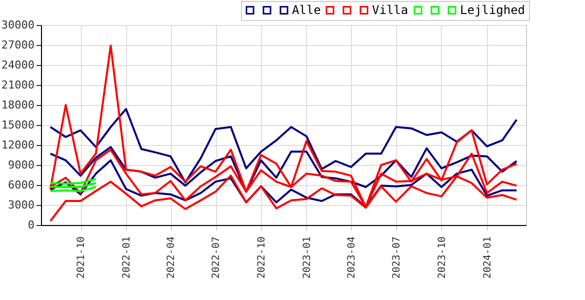  What do you see at coordinates (127, 257) in the screenshot?
I see `x-tick-label: 2022-01` at bounding box center [127, 257].